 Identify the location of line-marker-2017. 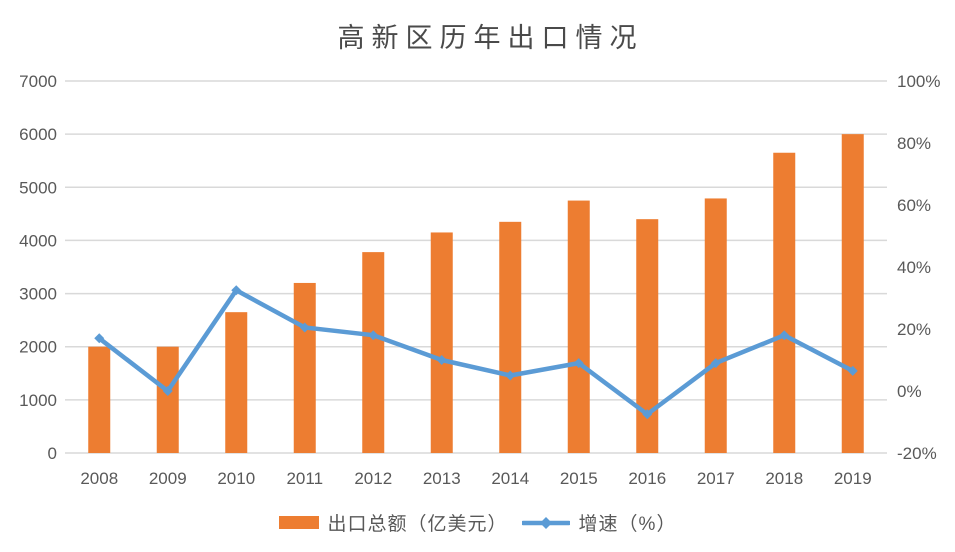
(715, 363).